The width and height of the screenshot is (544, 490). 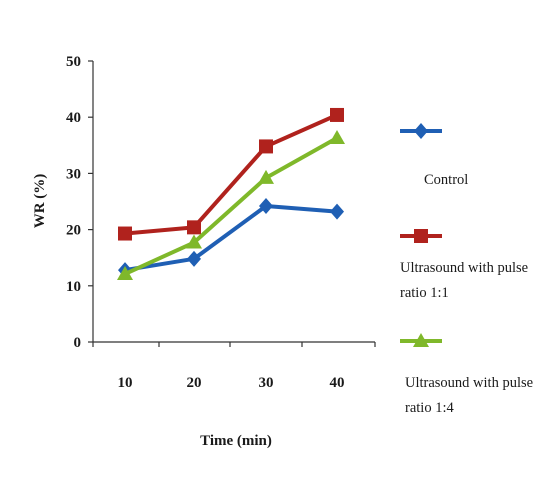 I want to click on legend-label: ratio 1:4, so click(x=429, y=408).